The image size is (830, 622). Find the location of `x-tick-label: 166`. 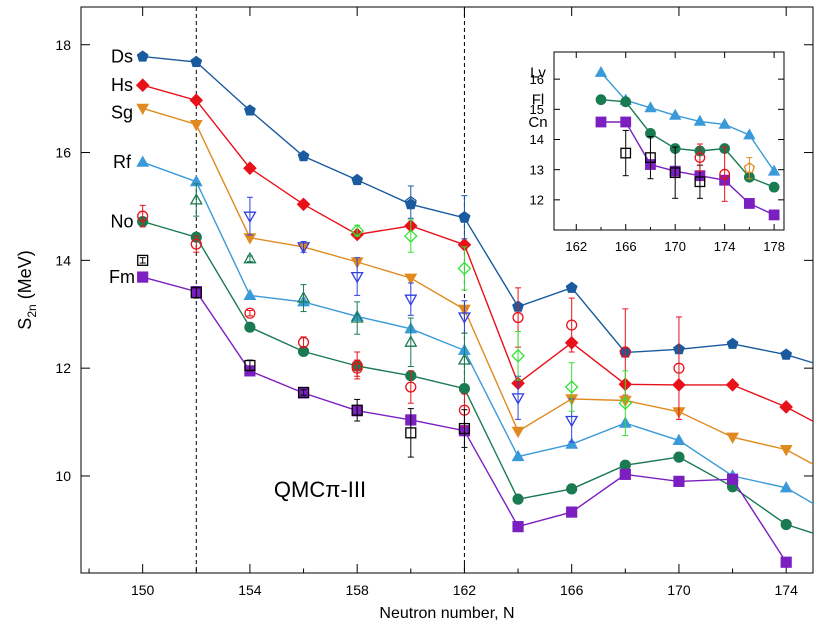

x-tick-label: 166 is located at coordinates (572, 590).